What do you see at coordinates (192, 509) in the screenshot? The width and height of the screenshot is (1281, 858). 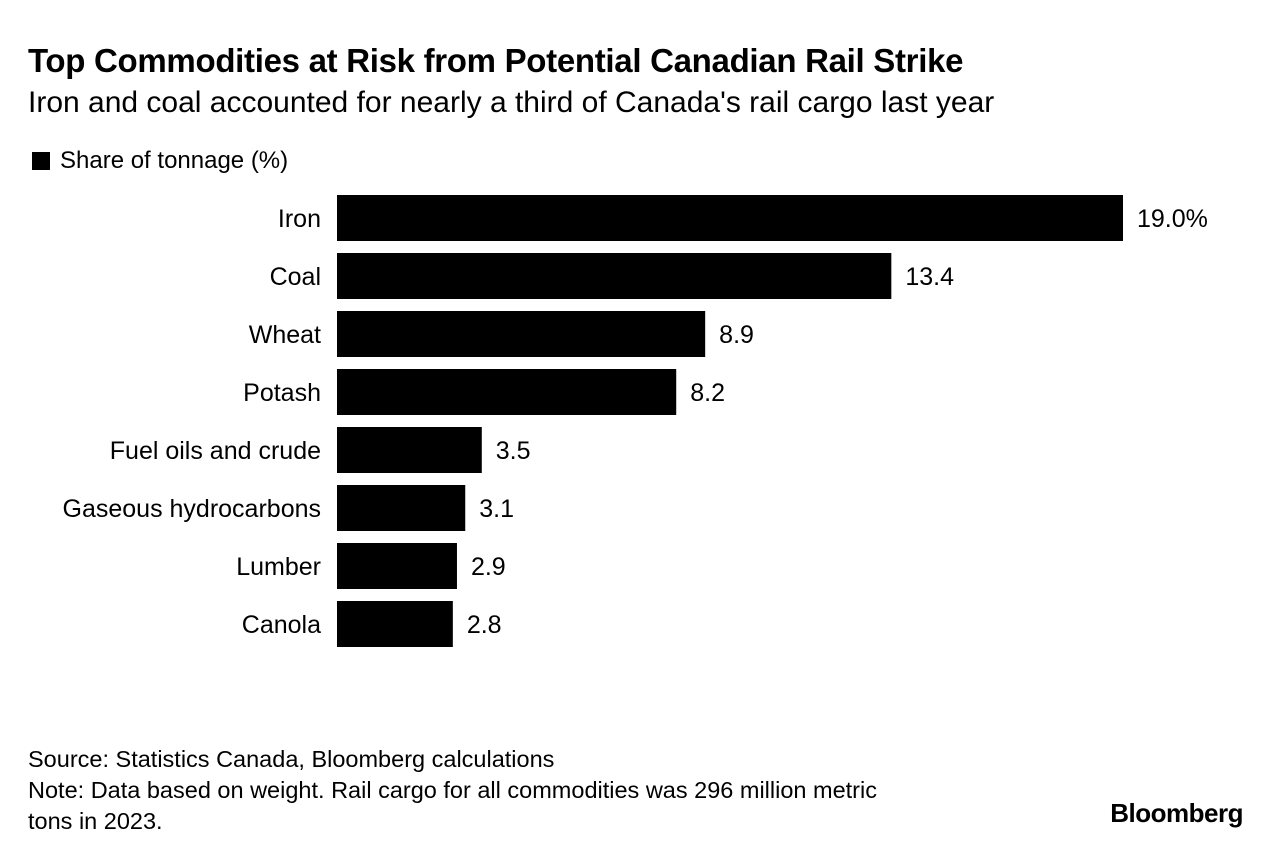 I see `category-label-gaseous-hydrocarbons: Gaseous hydrocarbons` at bounding box center [192, 509].